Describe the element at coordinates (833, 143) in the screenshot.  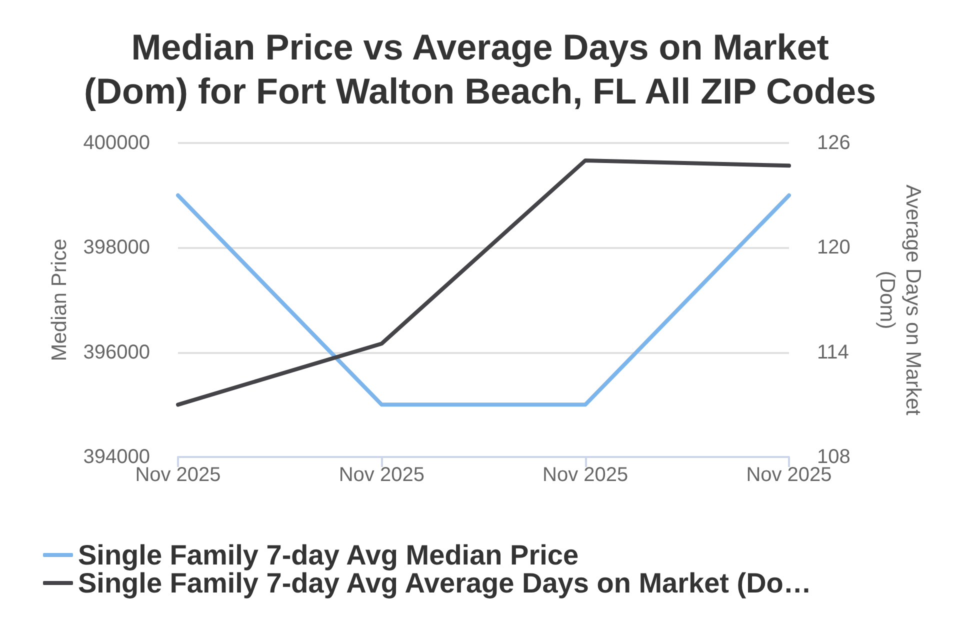
I see `y2-tick-label: 126` at that location.